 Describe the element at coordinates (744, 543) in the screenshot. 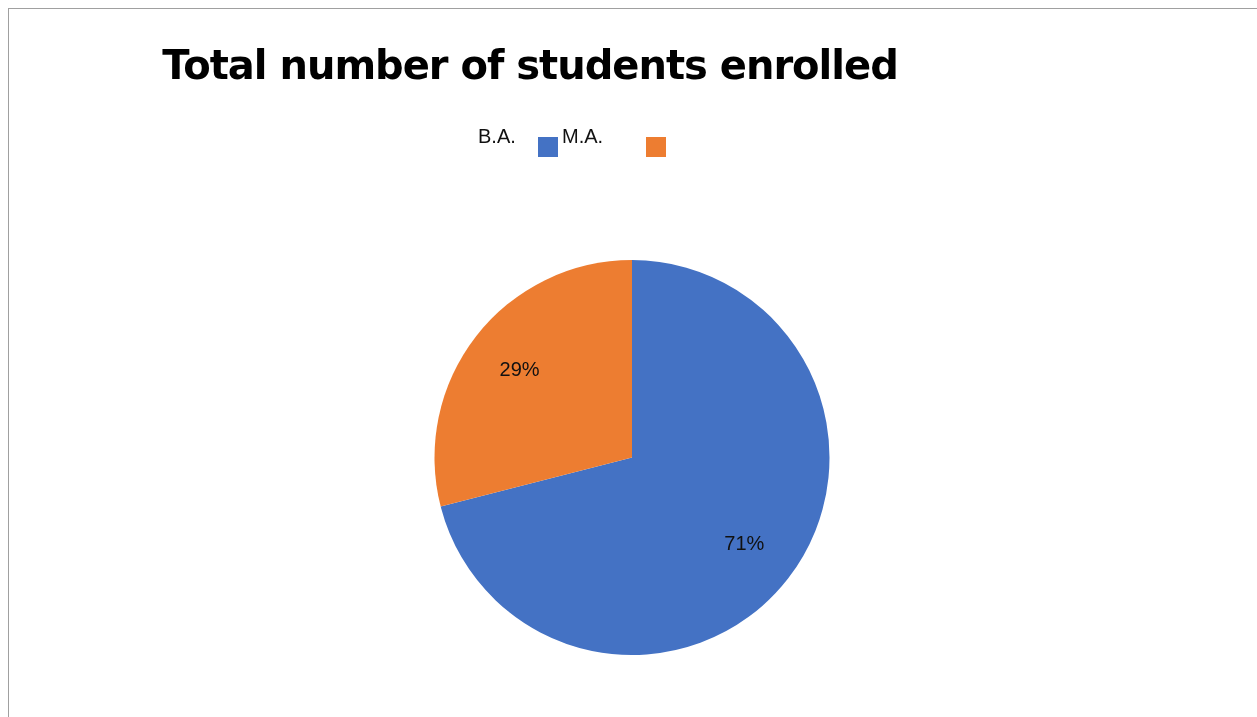

I see `data-label: 71%` at that location.